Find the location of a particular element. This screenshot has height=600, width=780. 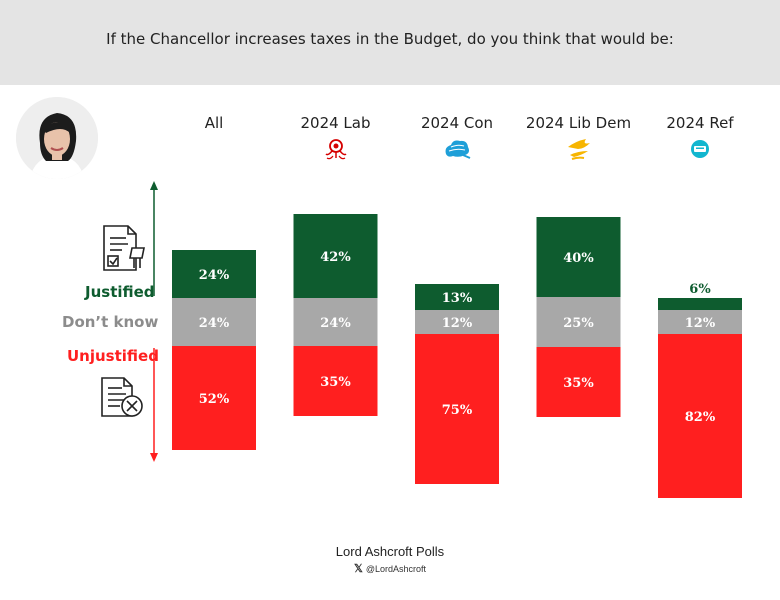

value-label-unjustified-2024-con: 75% is located at coordinates (457, 410).